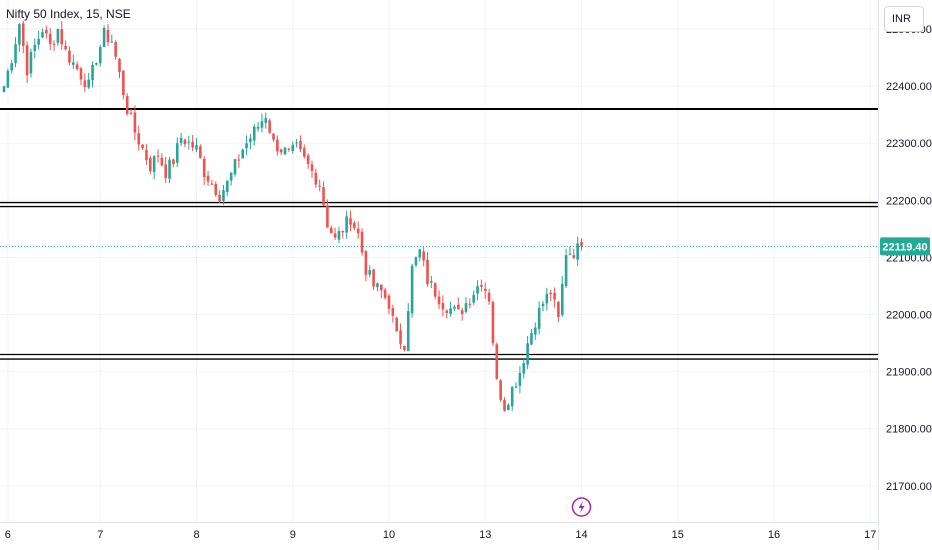 Image resolution: width=932 pixels, height=550 pixels. What do you see at coordinates (909, 430) in the screenshot?
I see `price-tick-label: 21800.00` at bounding box center [909, 430].